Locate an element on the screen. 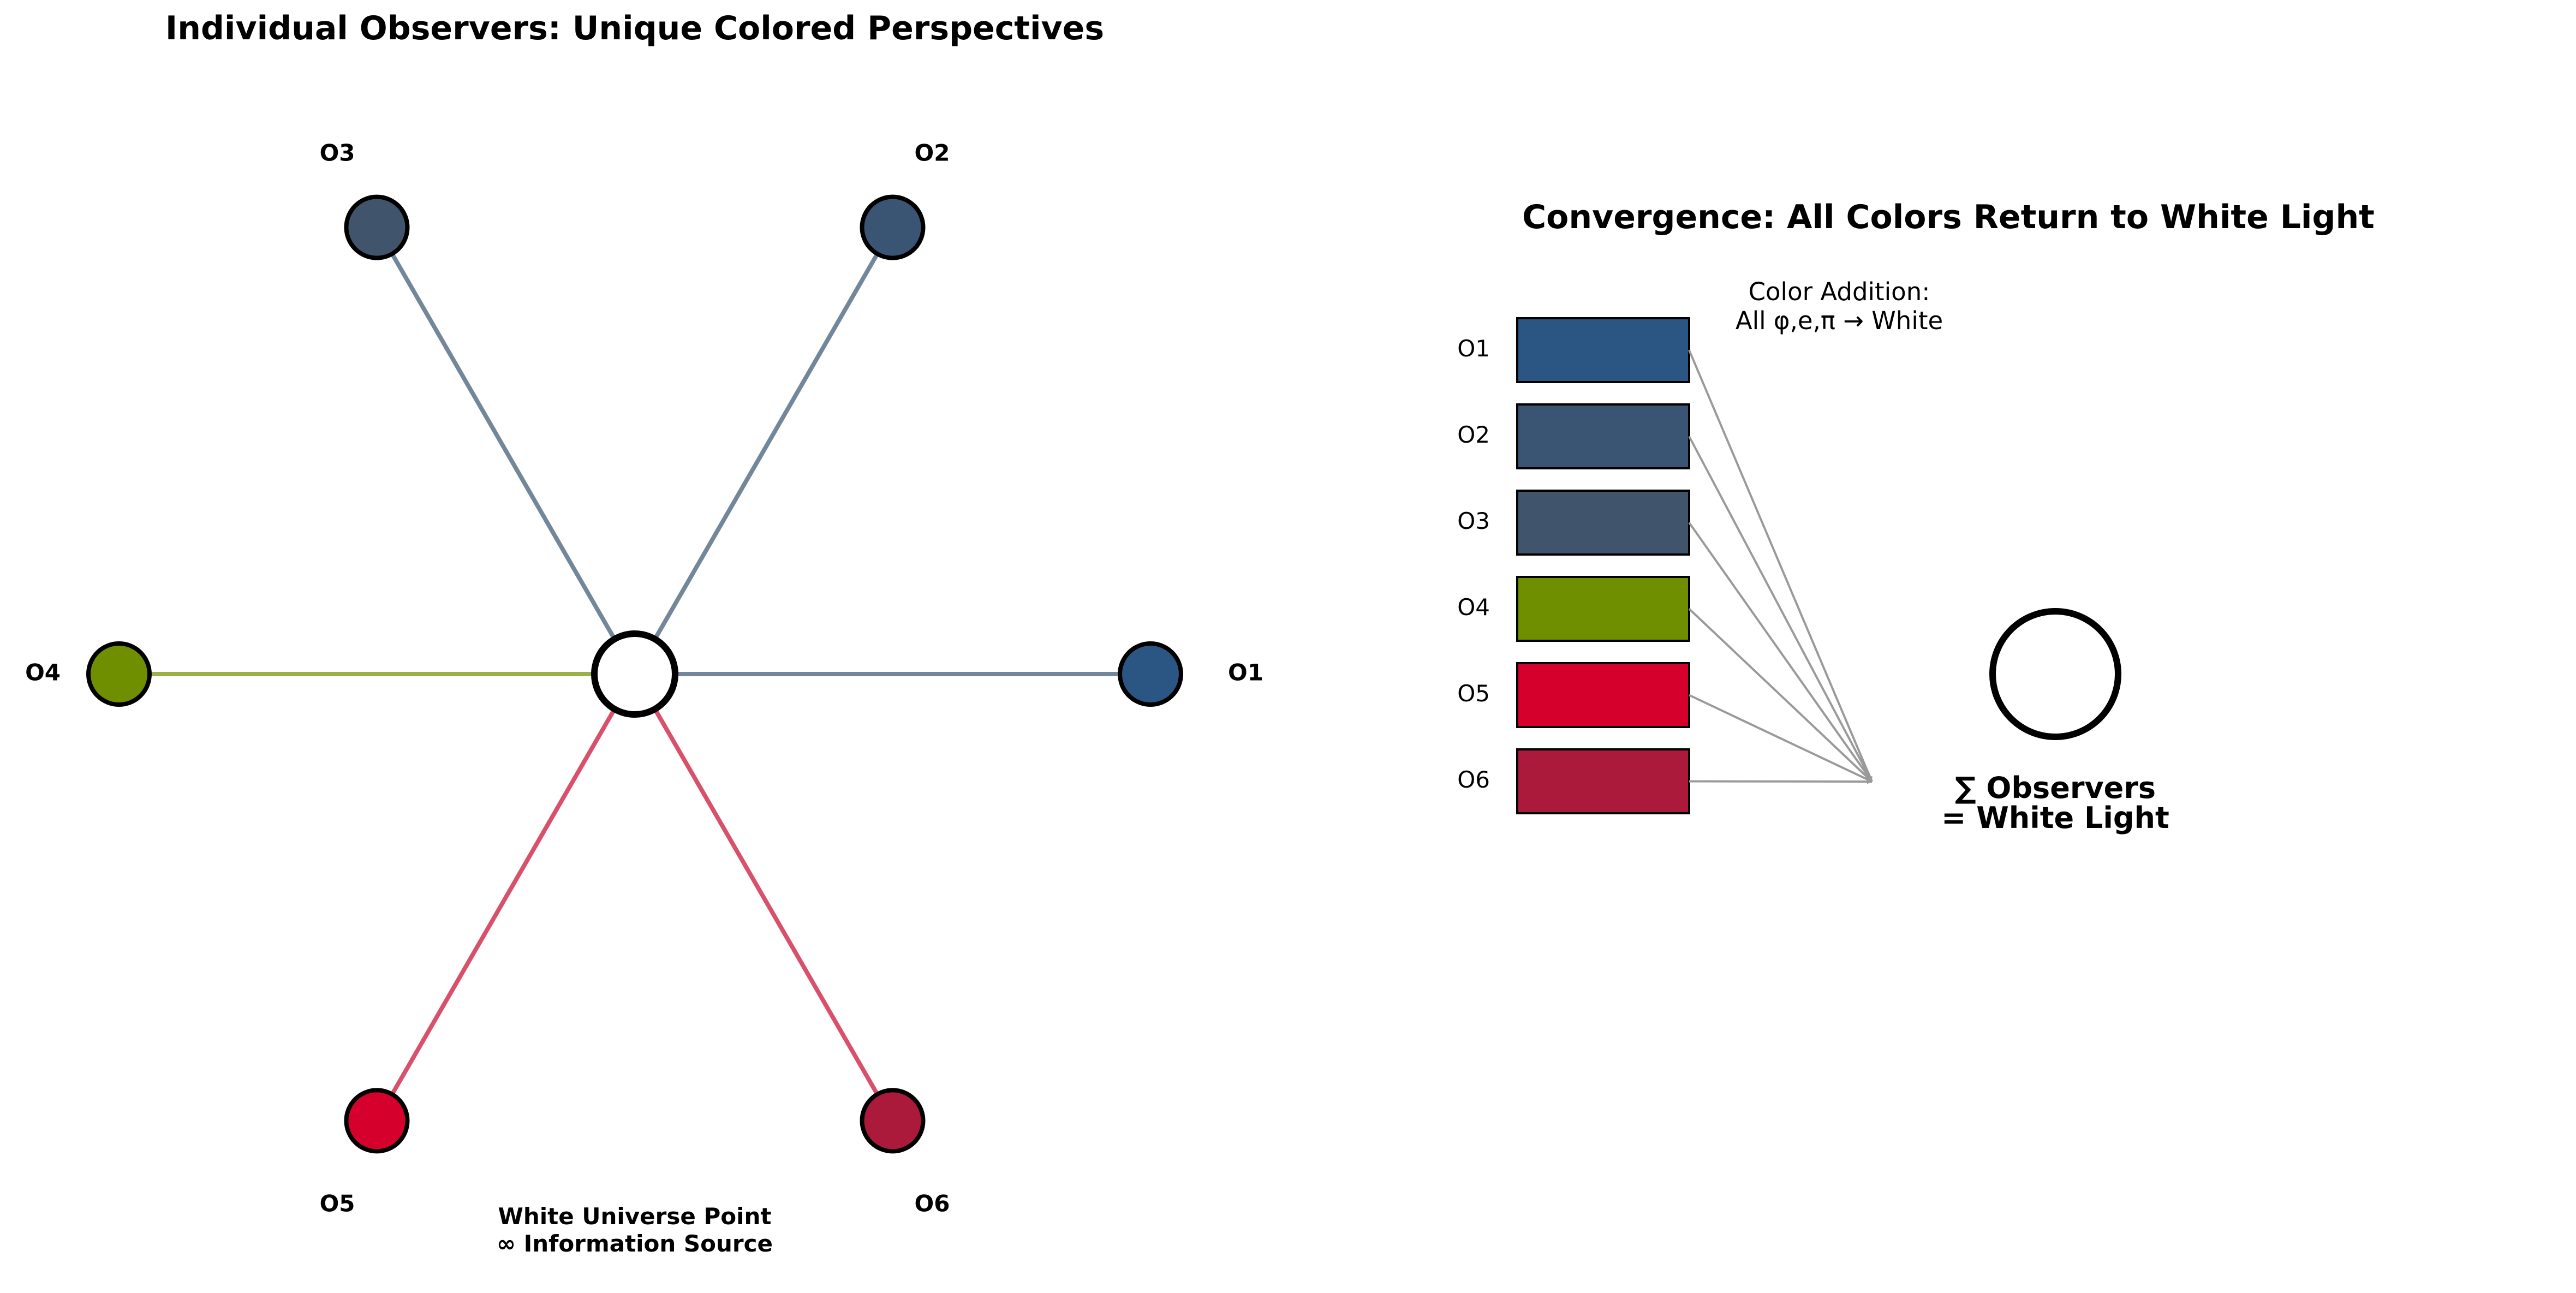 This screenshot has width=2576, height=1293. ray-o6 is located at coordinates (766, 901).